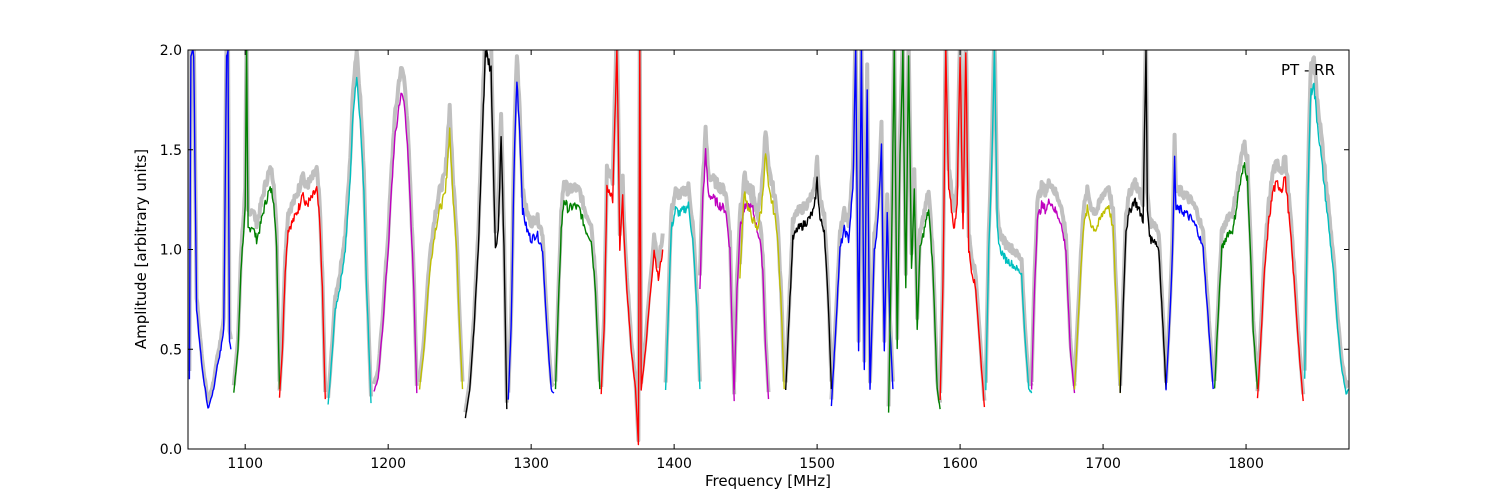  I want to click on x-tick-label: 1100, so click(245, 464).